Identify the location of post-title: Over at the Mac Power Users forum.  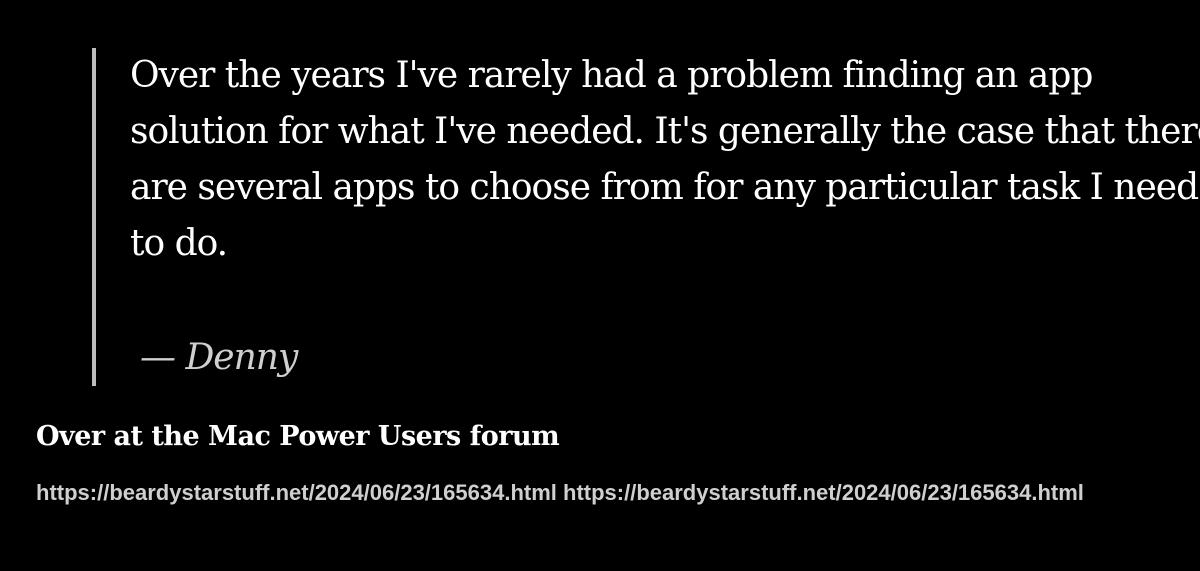
(298, 436).